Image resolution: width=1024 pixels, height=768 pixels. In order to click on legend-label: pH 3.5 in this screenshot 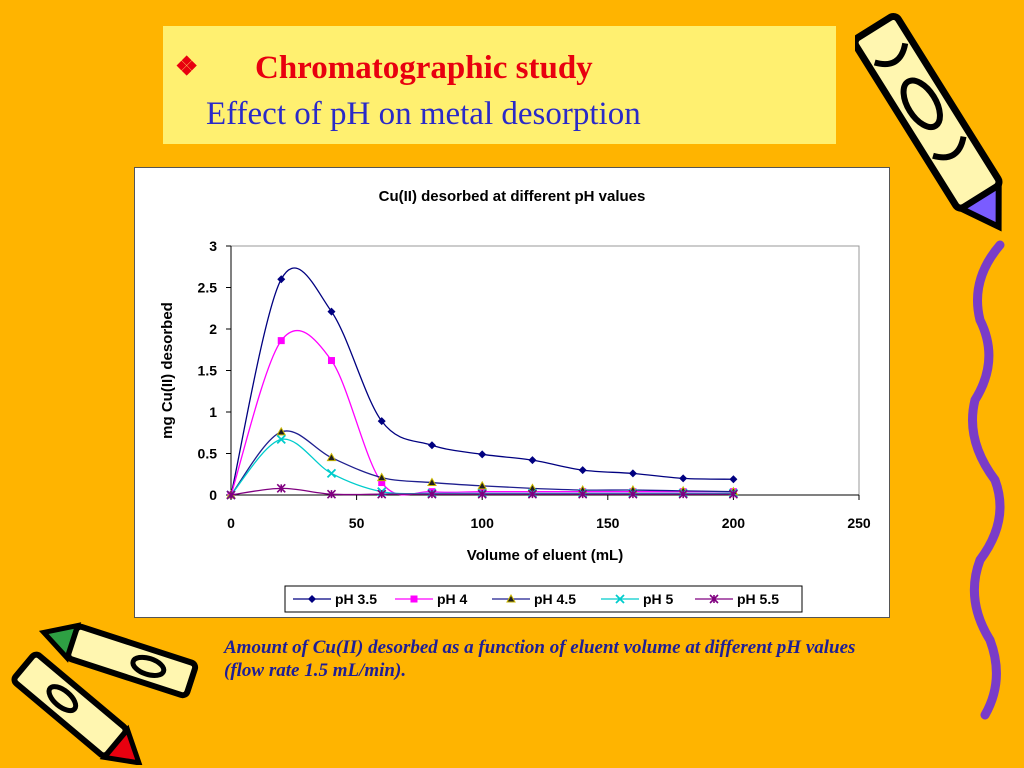, I will do `click(356, 599)`.